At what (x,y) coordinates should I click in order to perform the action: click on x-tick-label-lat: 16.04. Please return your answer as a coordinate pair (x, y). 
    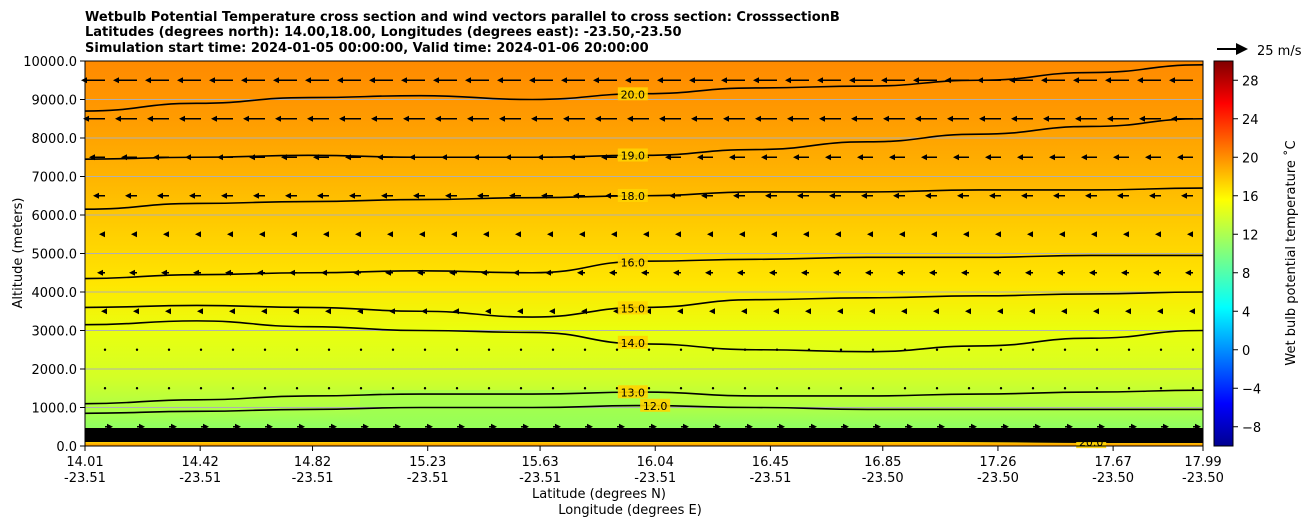
    Looking at the image, I should click on (655, 462).